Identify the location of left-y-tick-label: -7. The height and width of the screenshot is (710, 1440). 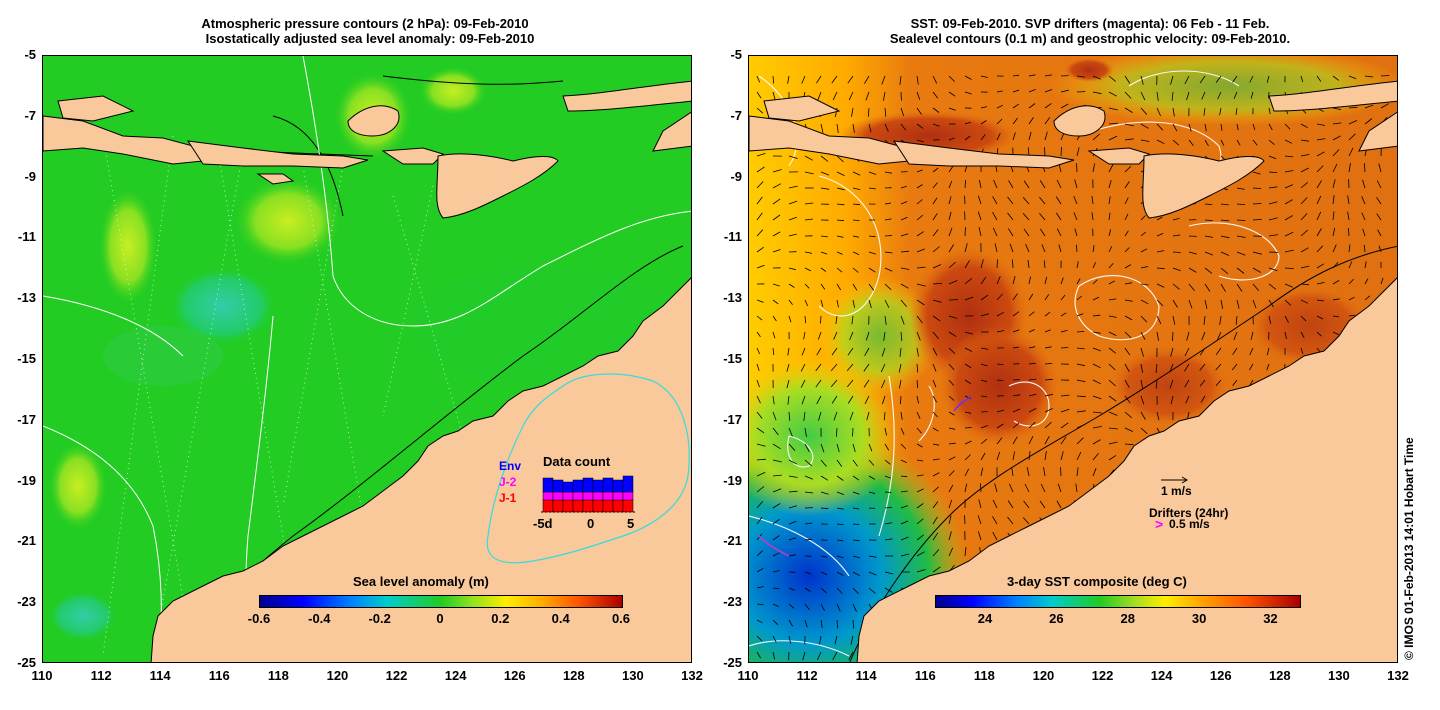
(30, 115).